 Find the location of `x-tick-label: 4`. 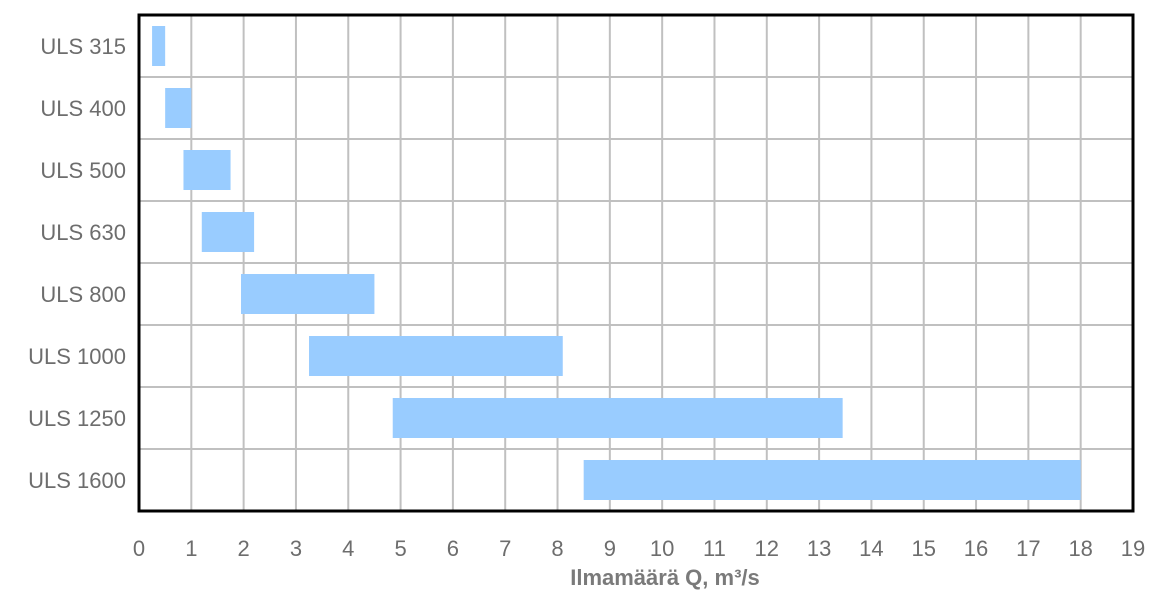

x-tick-label: 4 is located at coordinates (348, 548).